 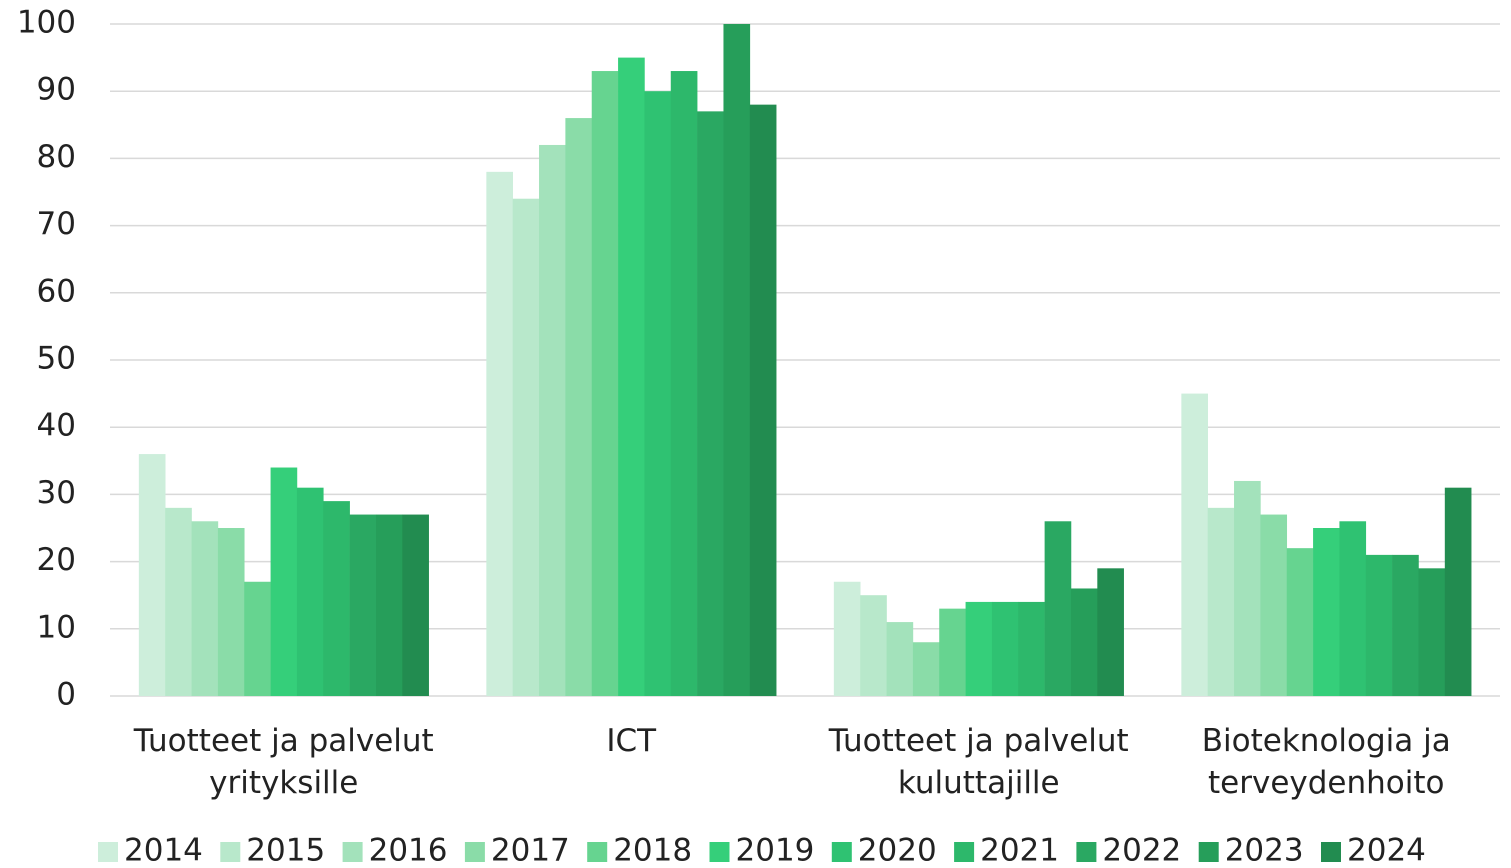 What do you see at coordinates (56, 560) in the screenshot?
I see `y-tick-label: 20` at bounding box center [56, 560].